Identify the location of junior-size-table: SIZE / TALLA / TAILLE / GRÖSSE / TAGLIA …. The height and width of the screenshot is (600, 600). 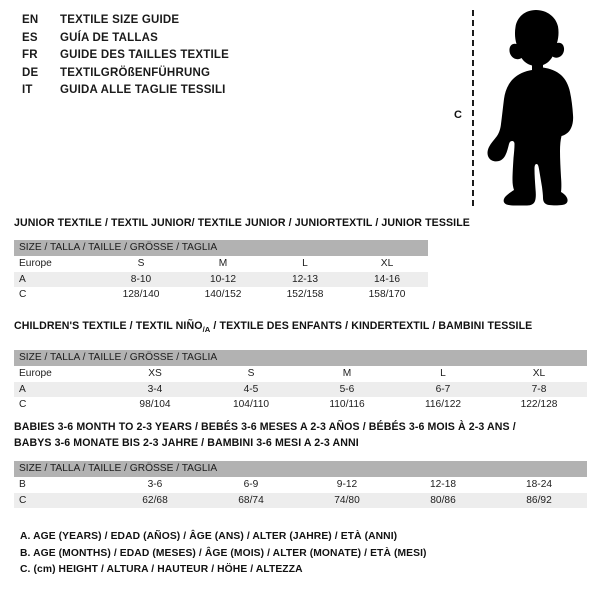
(221, 271).